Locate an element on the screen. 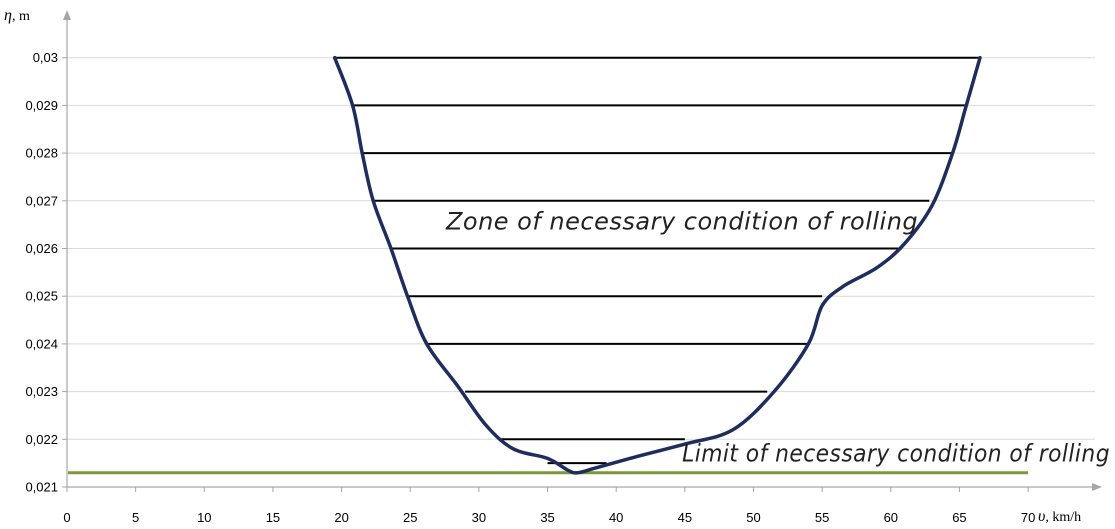 This screenshot has width=1115, height=529. x-tick-label: 25 is located at coordinates (410, 517).